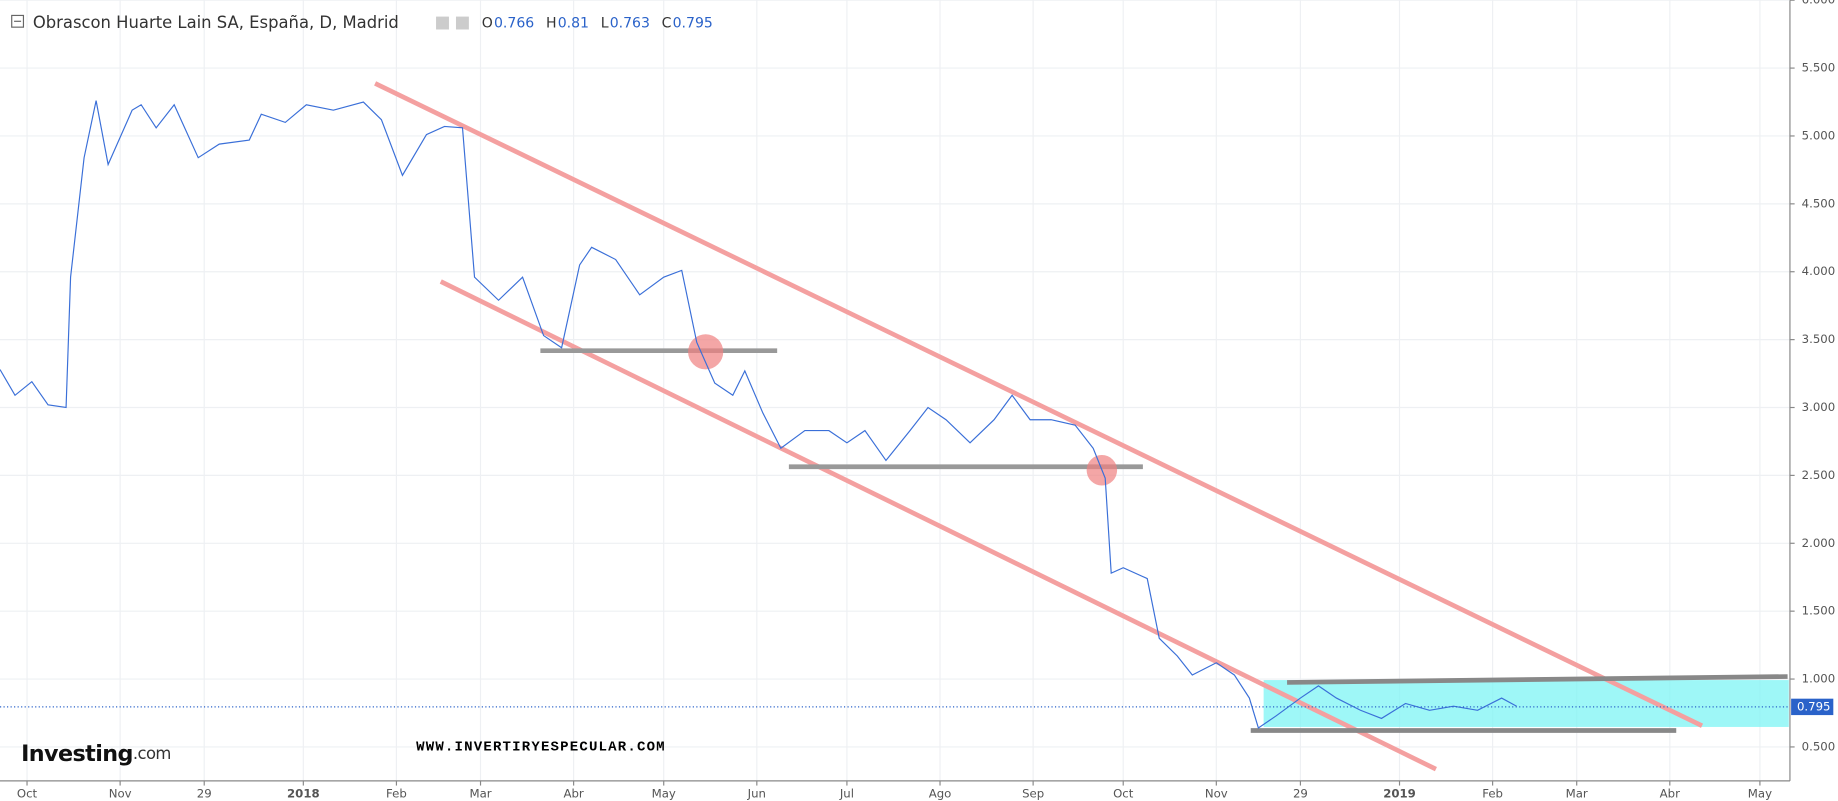 The image size is (1838, 801). I want to click on ohlc-value: 0.795, so click(693, 24).